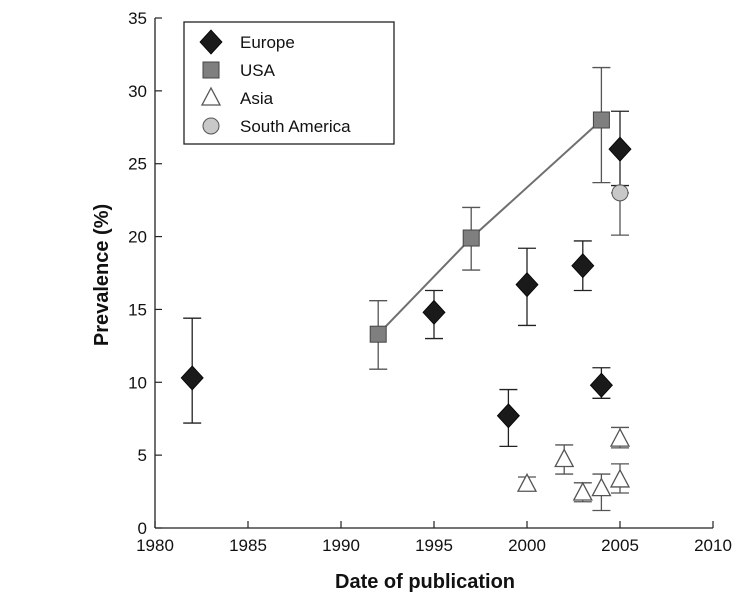 The image size is (740, 606). I want to click on y-tick-label: 15, so click(137, 309).